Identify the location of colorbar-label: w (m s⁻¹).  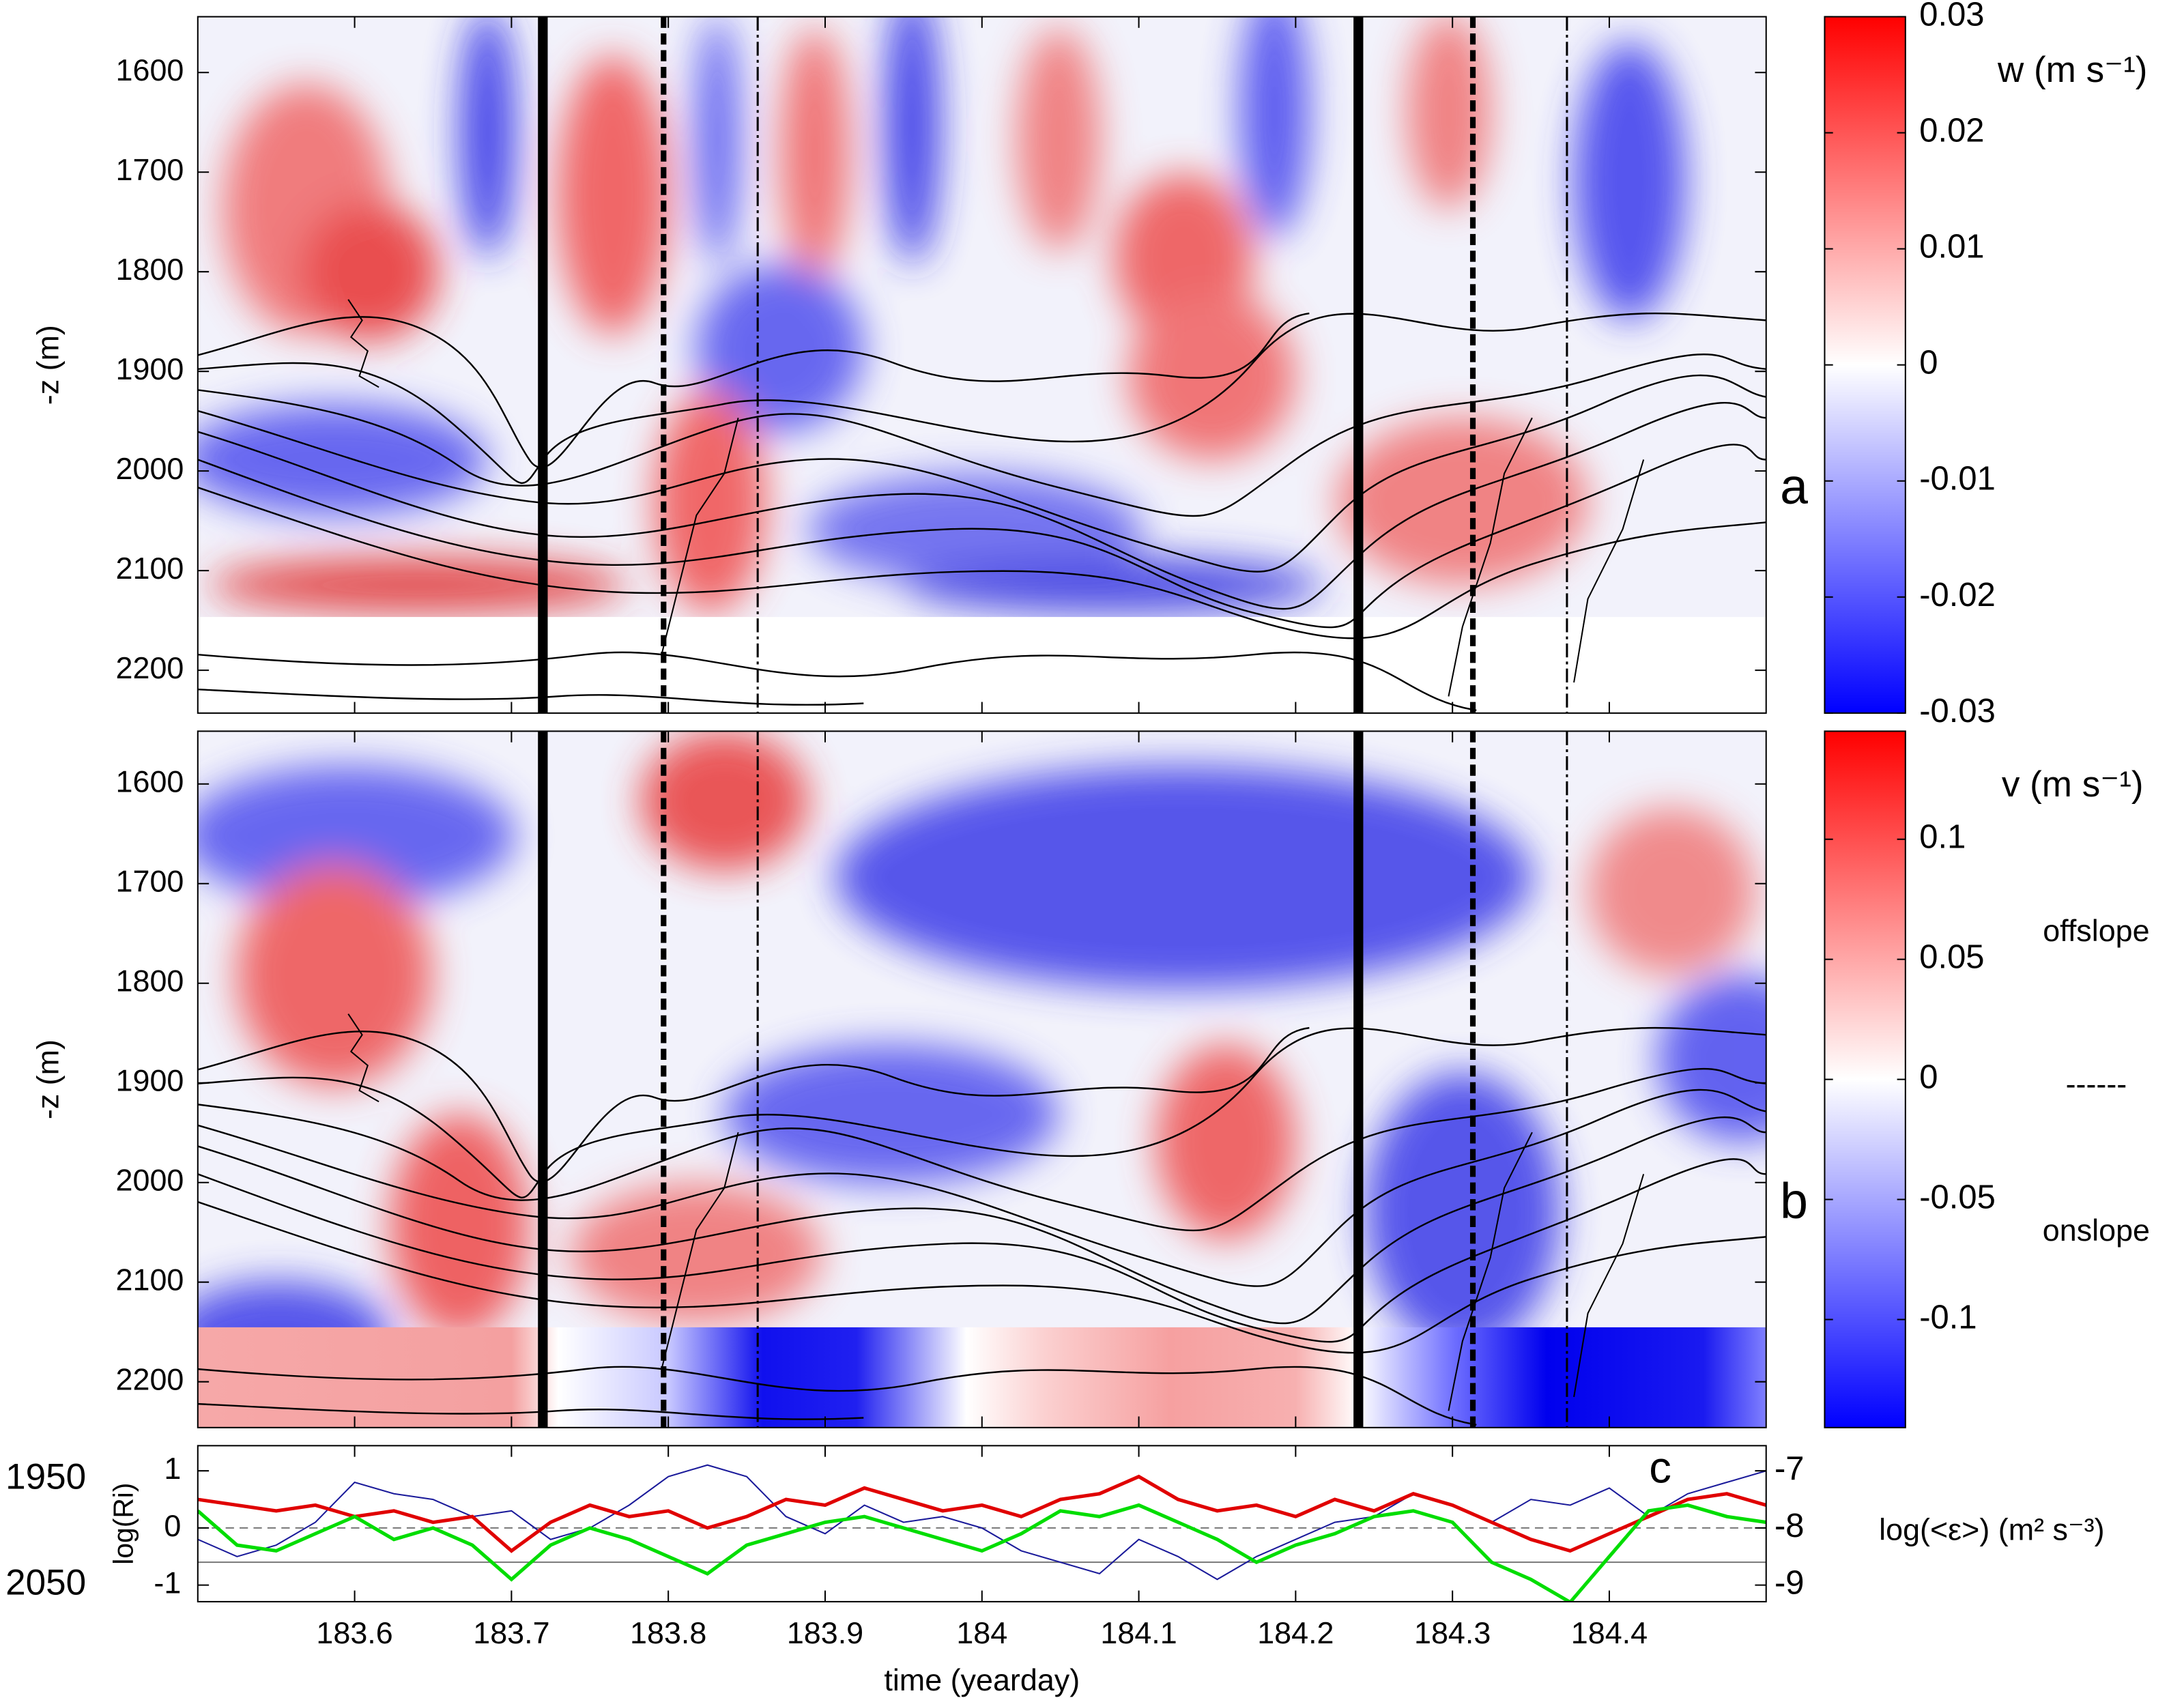
(2072, 70).